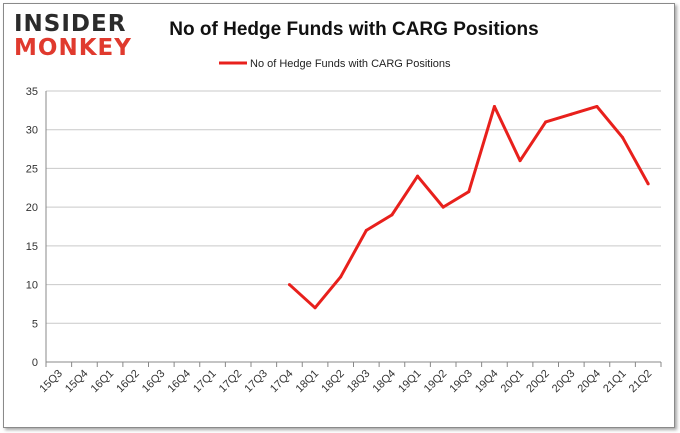 The image size is (680, 433). I want to click on chart-title: No of Hedge Funds with CARG Positions, so click(354, 29).